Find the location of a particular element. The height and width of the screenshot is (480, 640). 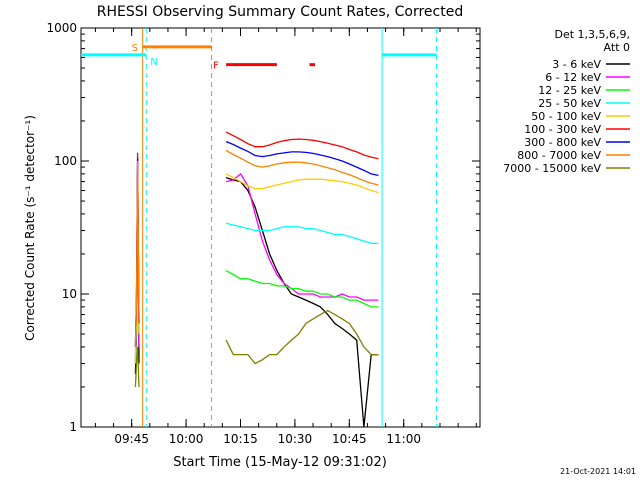

legend-label: 25 - 50 keV is located at coordinates (569, 103).